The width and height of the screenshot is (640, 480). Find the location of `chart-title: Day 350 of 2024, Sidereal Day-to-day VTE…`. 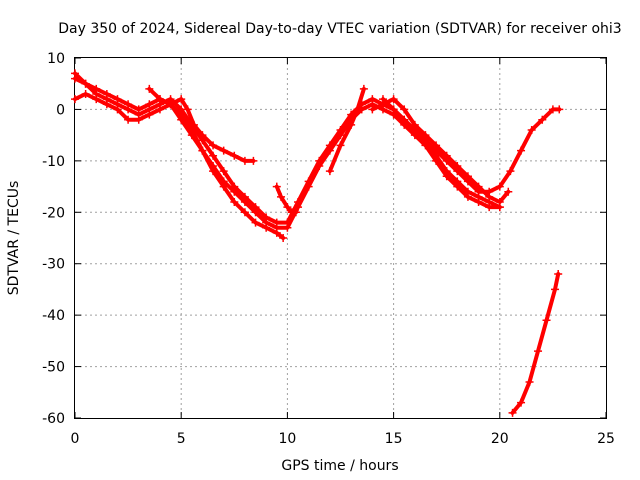

chart-title: Day 350 of 2024, Sidereal Day-to-day VTE… is located at coordinates (339, 29).